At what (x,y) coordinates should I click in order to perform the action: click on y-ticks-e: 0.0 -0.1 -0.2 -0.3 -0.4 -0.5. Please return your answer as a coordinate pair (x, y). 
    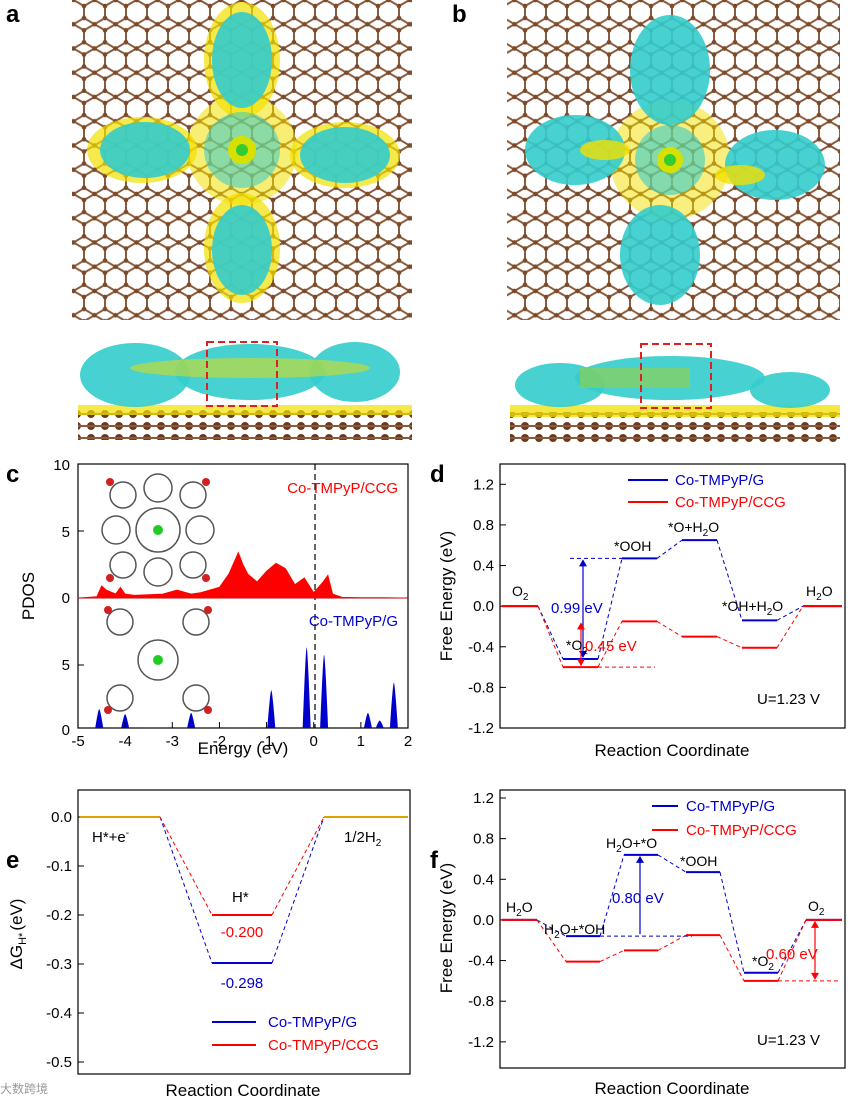
    Looking at the image, I should click on (65, 940).